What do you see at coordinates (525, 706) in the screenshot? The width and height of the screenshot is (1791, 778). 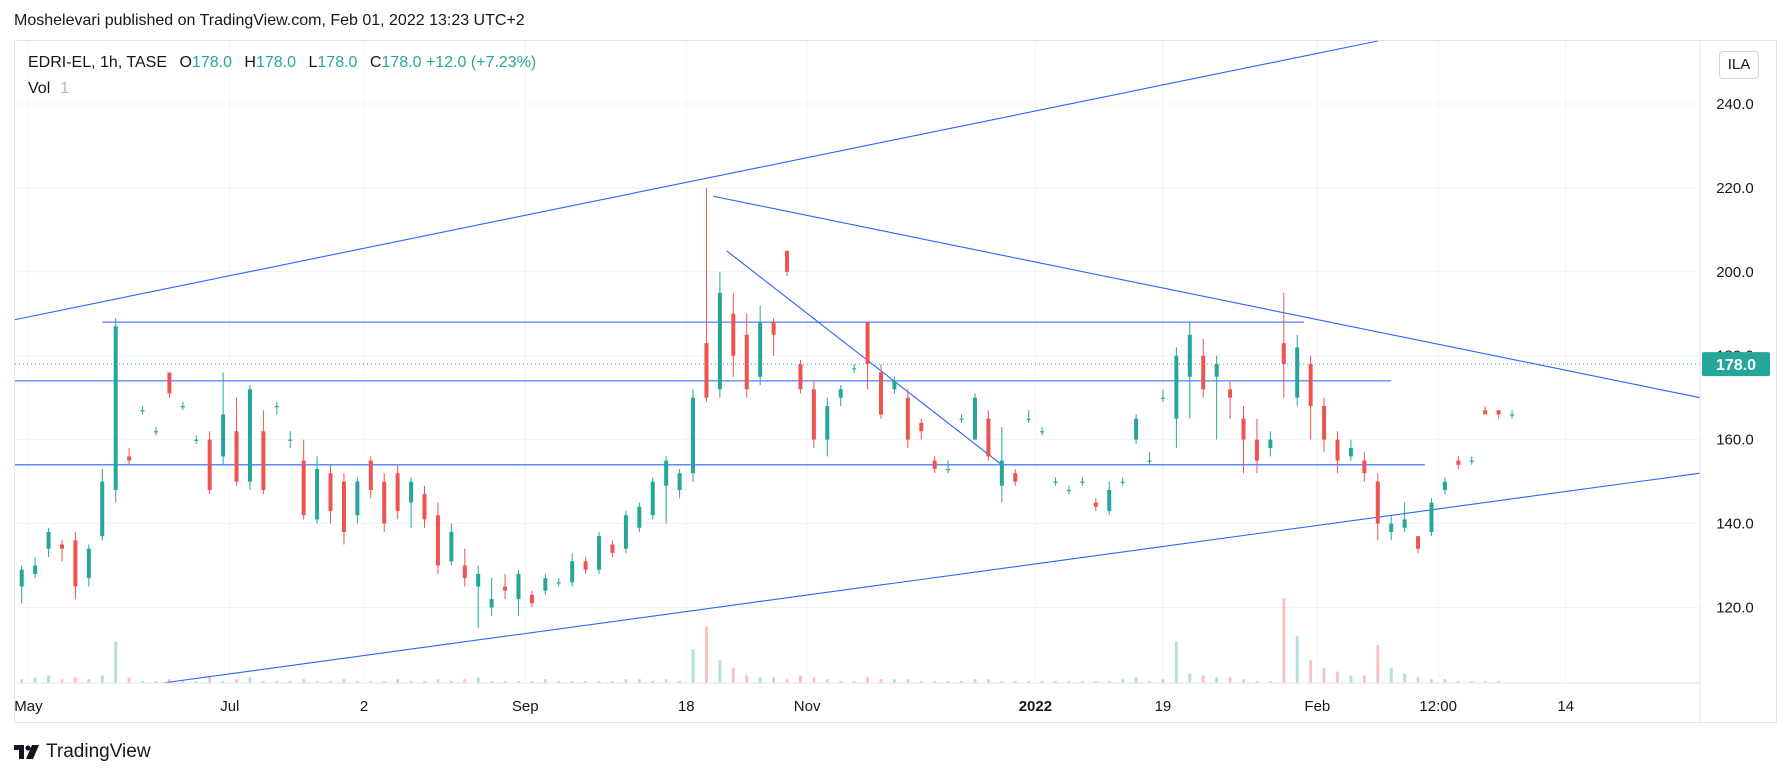 I see `x-tick-label: Sep` at bounding box center [525, 706].